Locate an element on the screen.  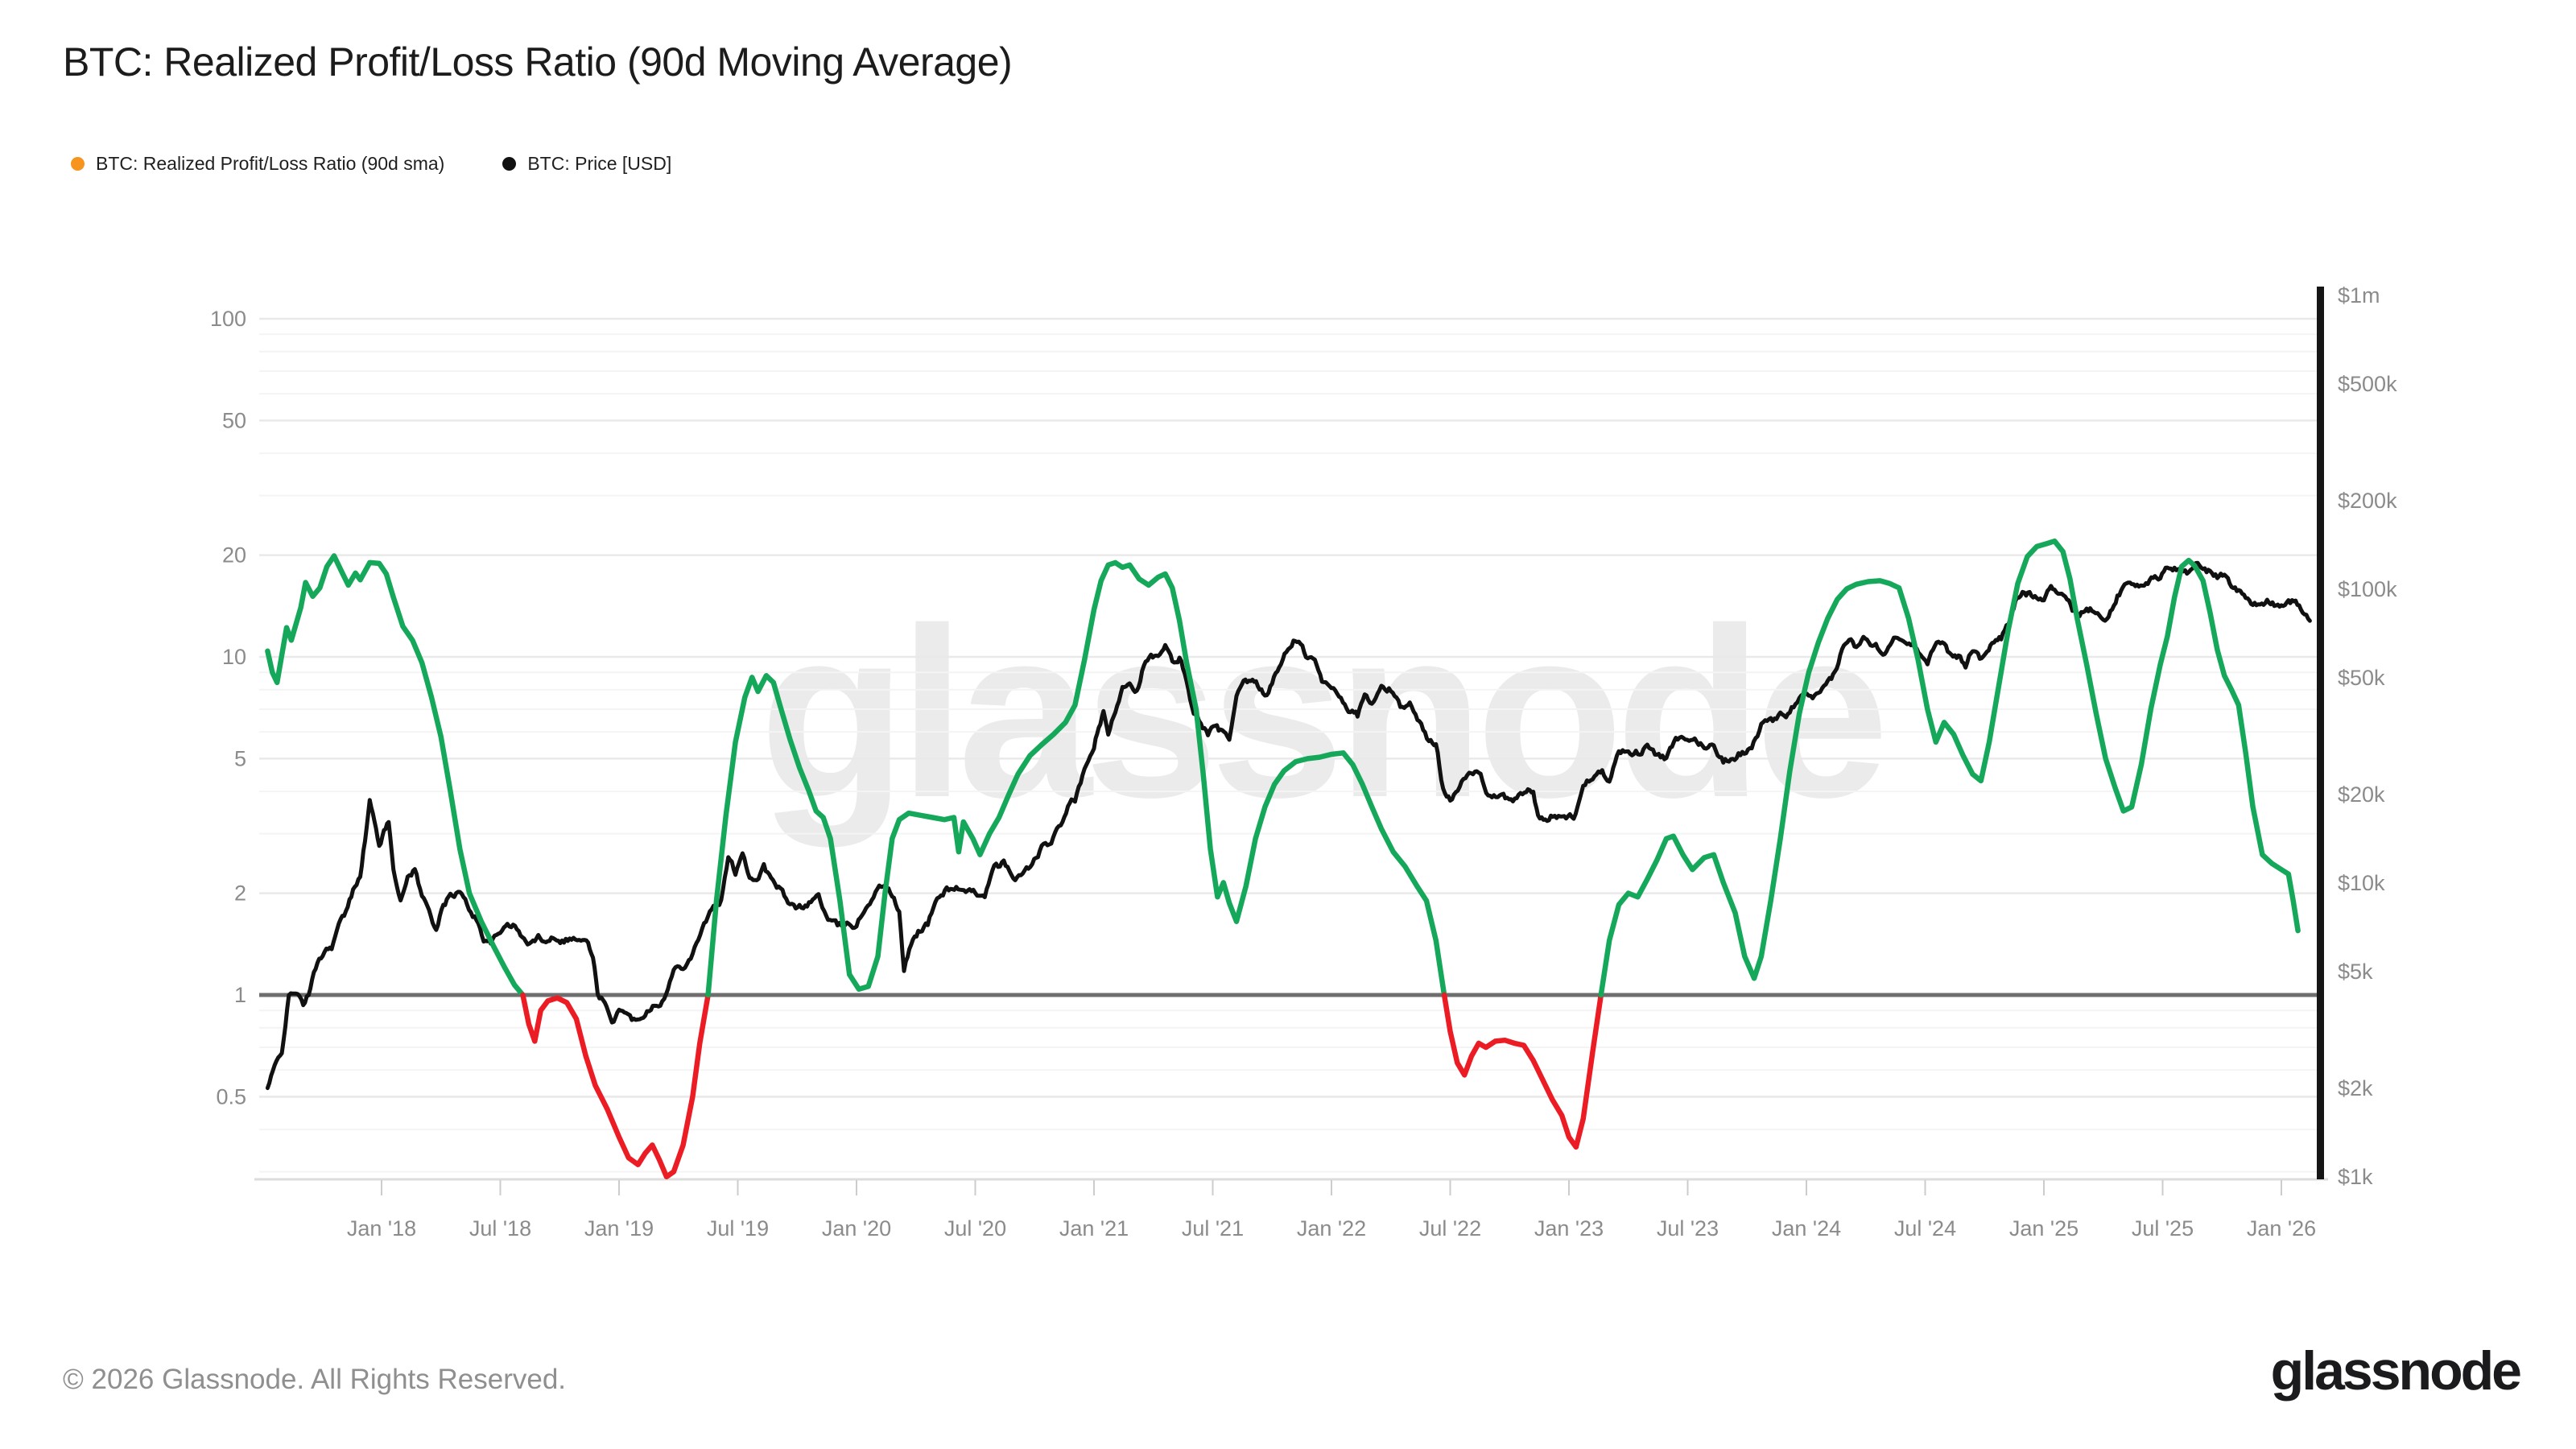
x-tick-label: Jul '20 is located at coordinates (975, 1228).